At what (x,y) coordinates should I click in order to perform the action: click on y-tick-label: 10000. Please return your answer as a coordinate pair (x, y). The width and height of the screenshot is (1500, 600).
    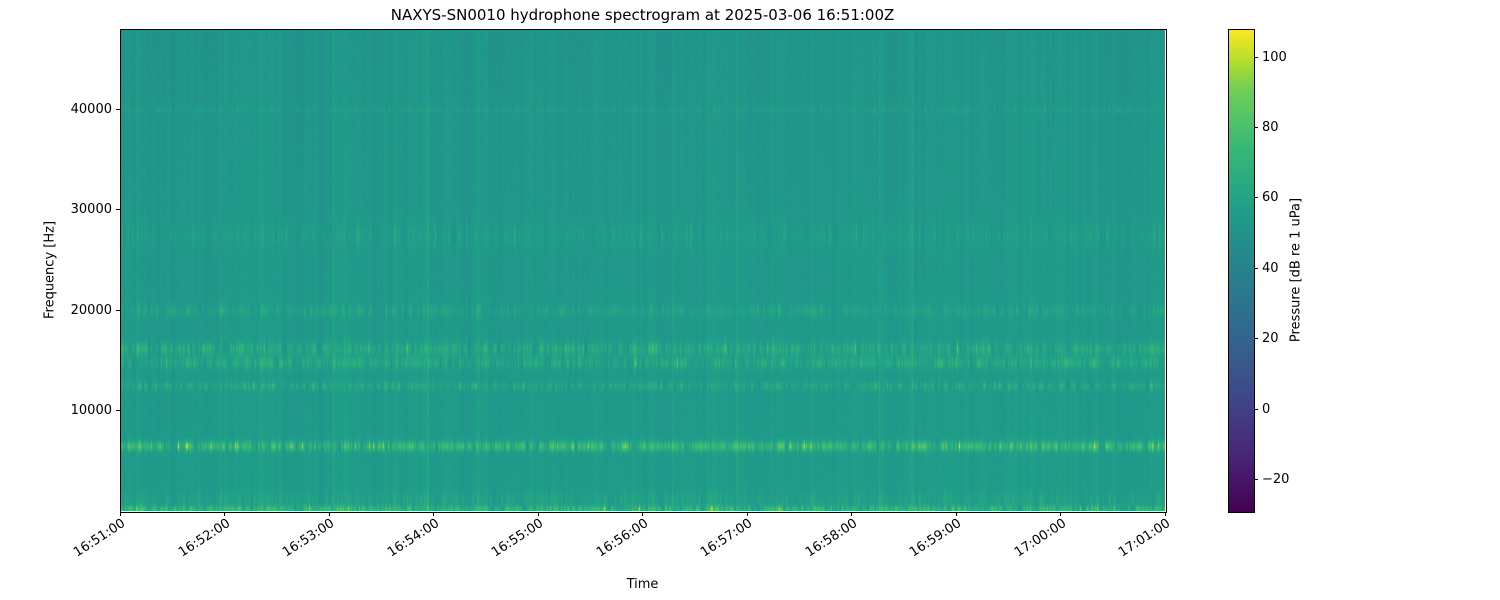
    Looking at the image, I should click on (91, 411).